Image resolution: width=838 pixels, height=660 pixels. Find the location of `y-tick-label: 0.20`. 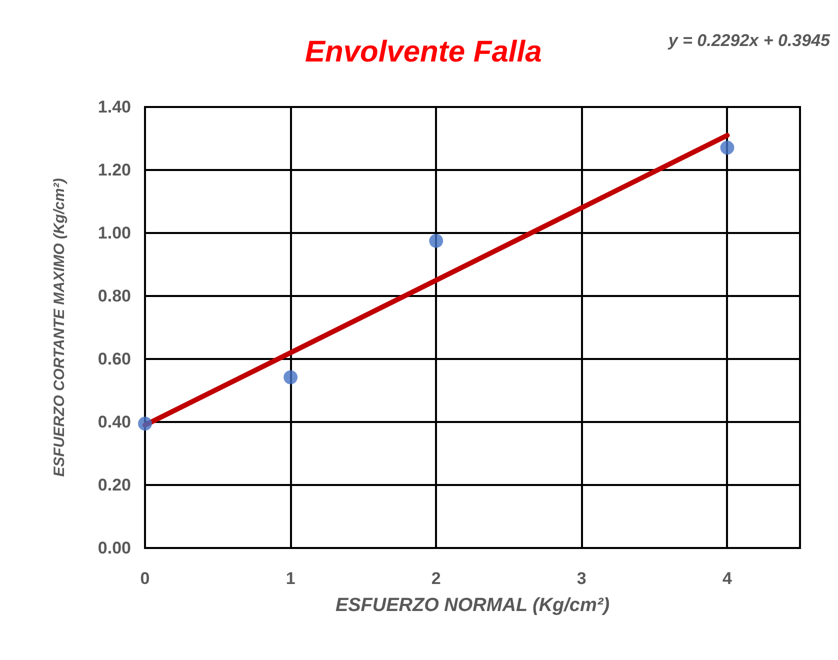

y-tick-label: 0.20 is located at coordinates (114, 485).